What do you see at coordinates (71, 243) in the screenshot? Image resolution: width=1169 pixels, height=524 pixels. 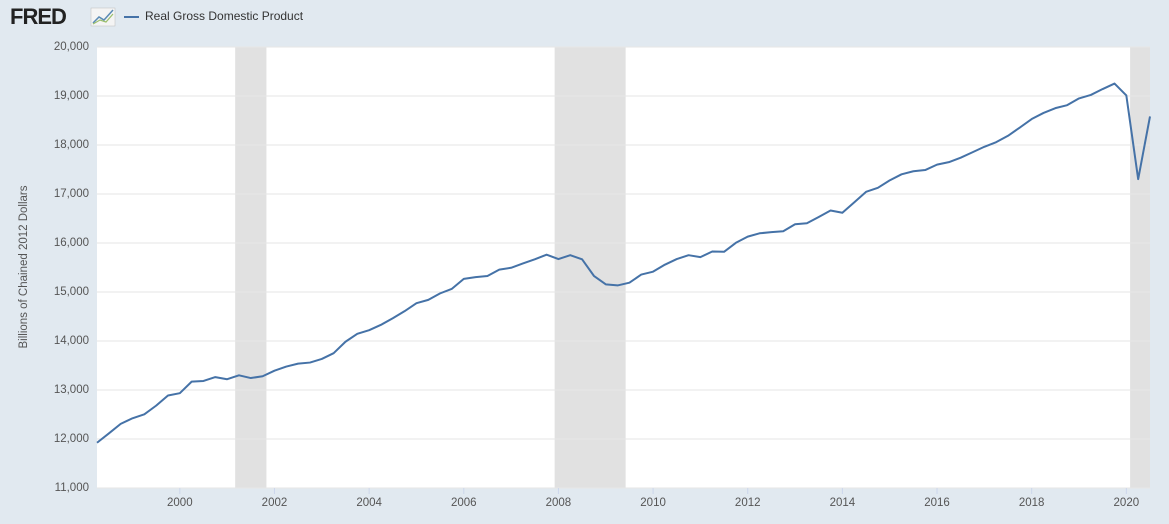 I see `y-tick-label: 16,000` at bounding box center [71, 243].